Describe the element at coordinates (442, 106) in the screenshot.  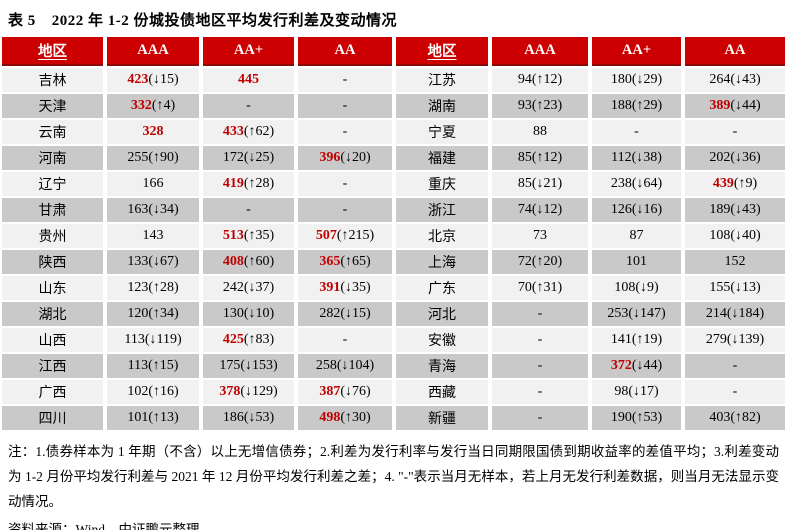
I see `region-cell: 湖南` at that location.